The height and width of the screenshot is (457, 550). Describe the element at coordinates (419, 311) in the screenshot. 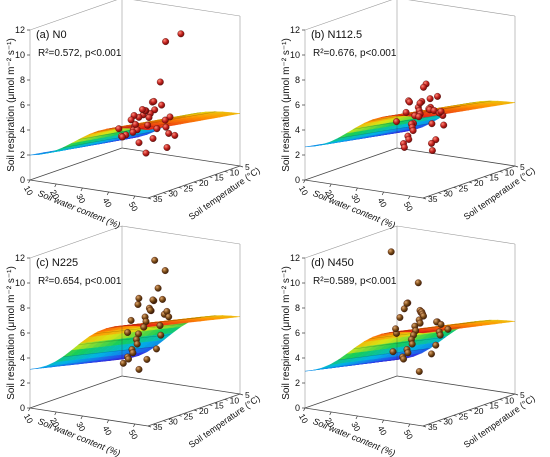

I see `panel-d-points` at that location.